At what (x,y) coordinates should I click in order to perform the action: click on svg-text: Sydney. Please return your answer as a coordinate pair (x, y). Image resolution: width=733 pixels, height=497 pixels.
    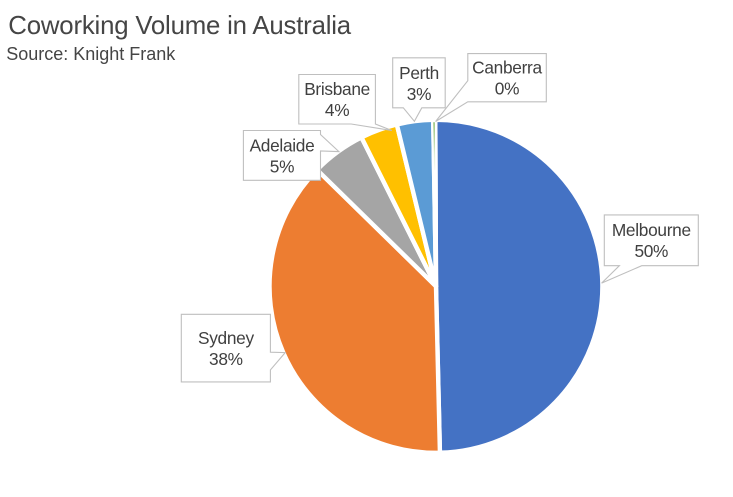
    Looking at the image, I should click on (226, 338).